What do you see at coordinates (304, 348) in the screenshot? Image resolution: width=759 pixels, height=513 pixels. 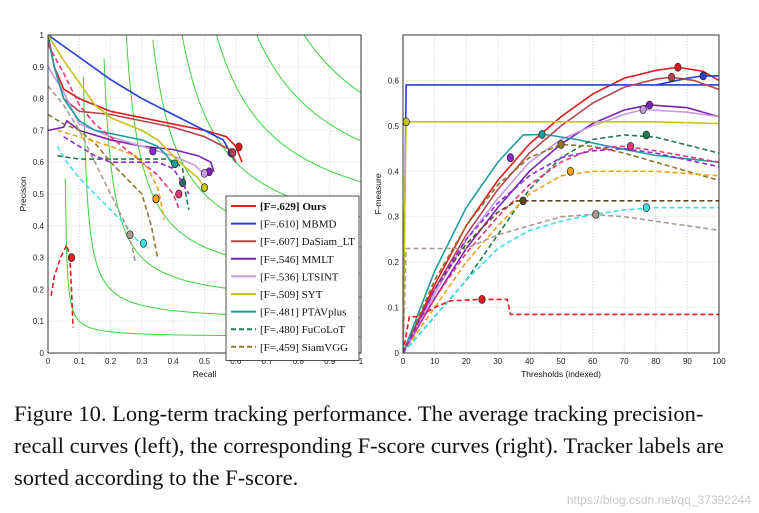 I see `legend-entry: [F=.459] SiamVGG` at bounding box center [304, 348].